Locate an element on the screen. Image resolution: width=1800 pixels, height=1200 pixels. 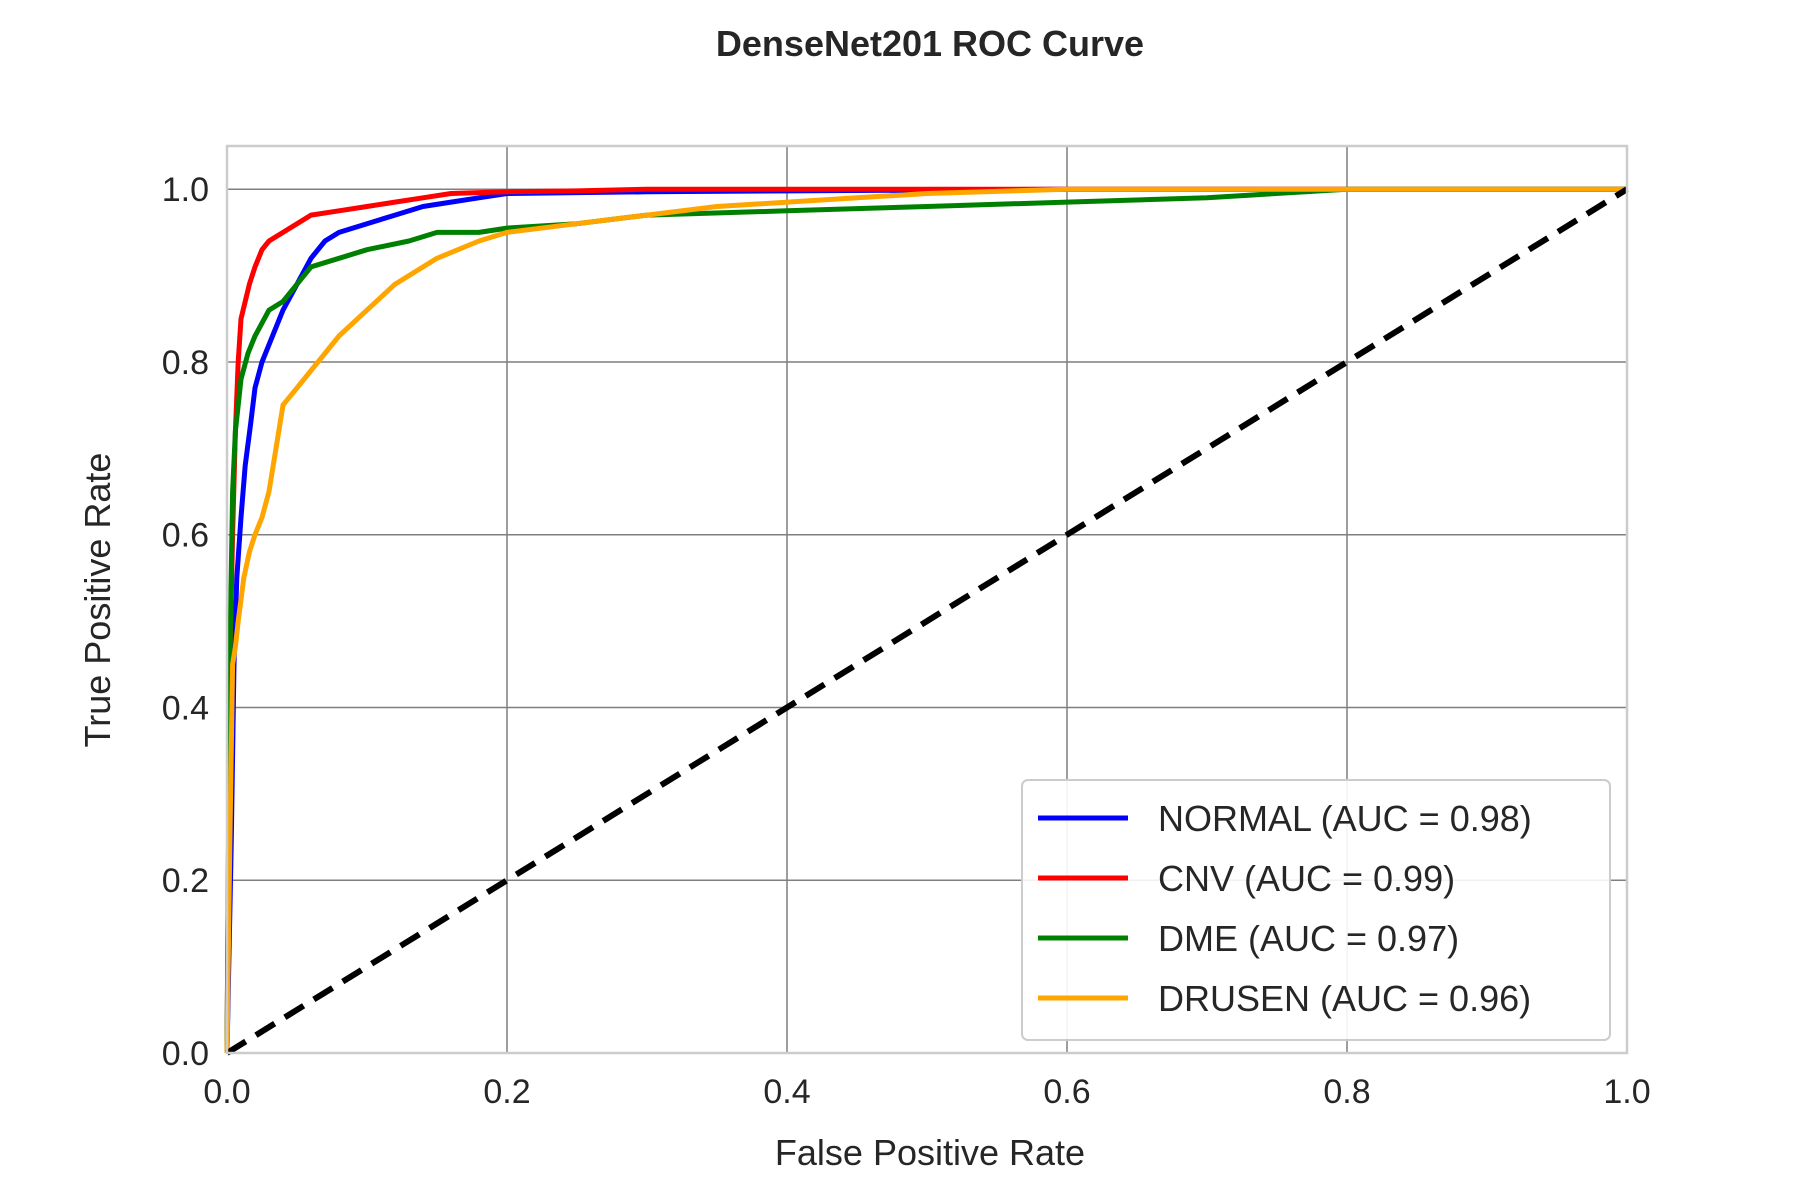
x-tick-label: 0.6 is located at coordinates (1066, 1092).